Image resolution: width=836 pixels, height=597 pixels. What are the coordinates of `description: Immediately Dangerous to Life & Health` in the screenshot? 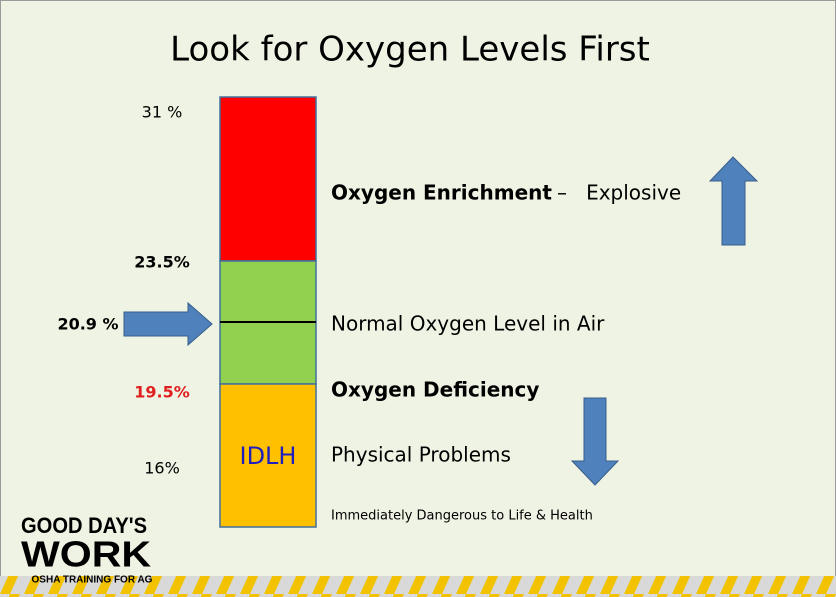 It's located at (462, 516).